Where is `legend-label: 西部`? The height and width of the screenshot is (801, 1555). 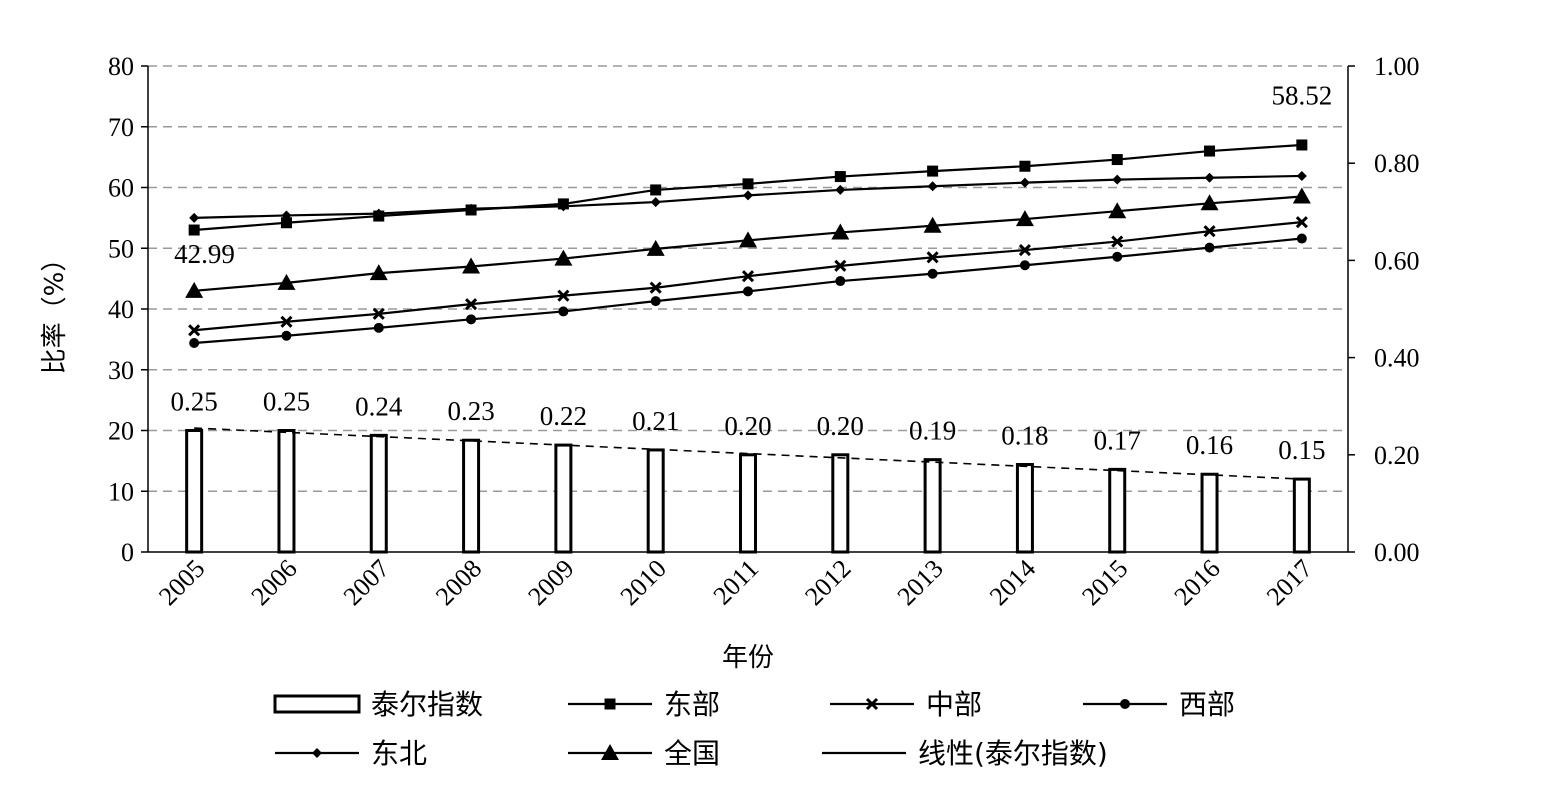 legend-label: 西部 is located at coordinates (1207, 704).